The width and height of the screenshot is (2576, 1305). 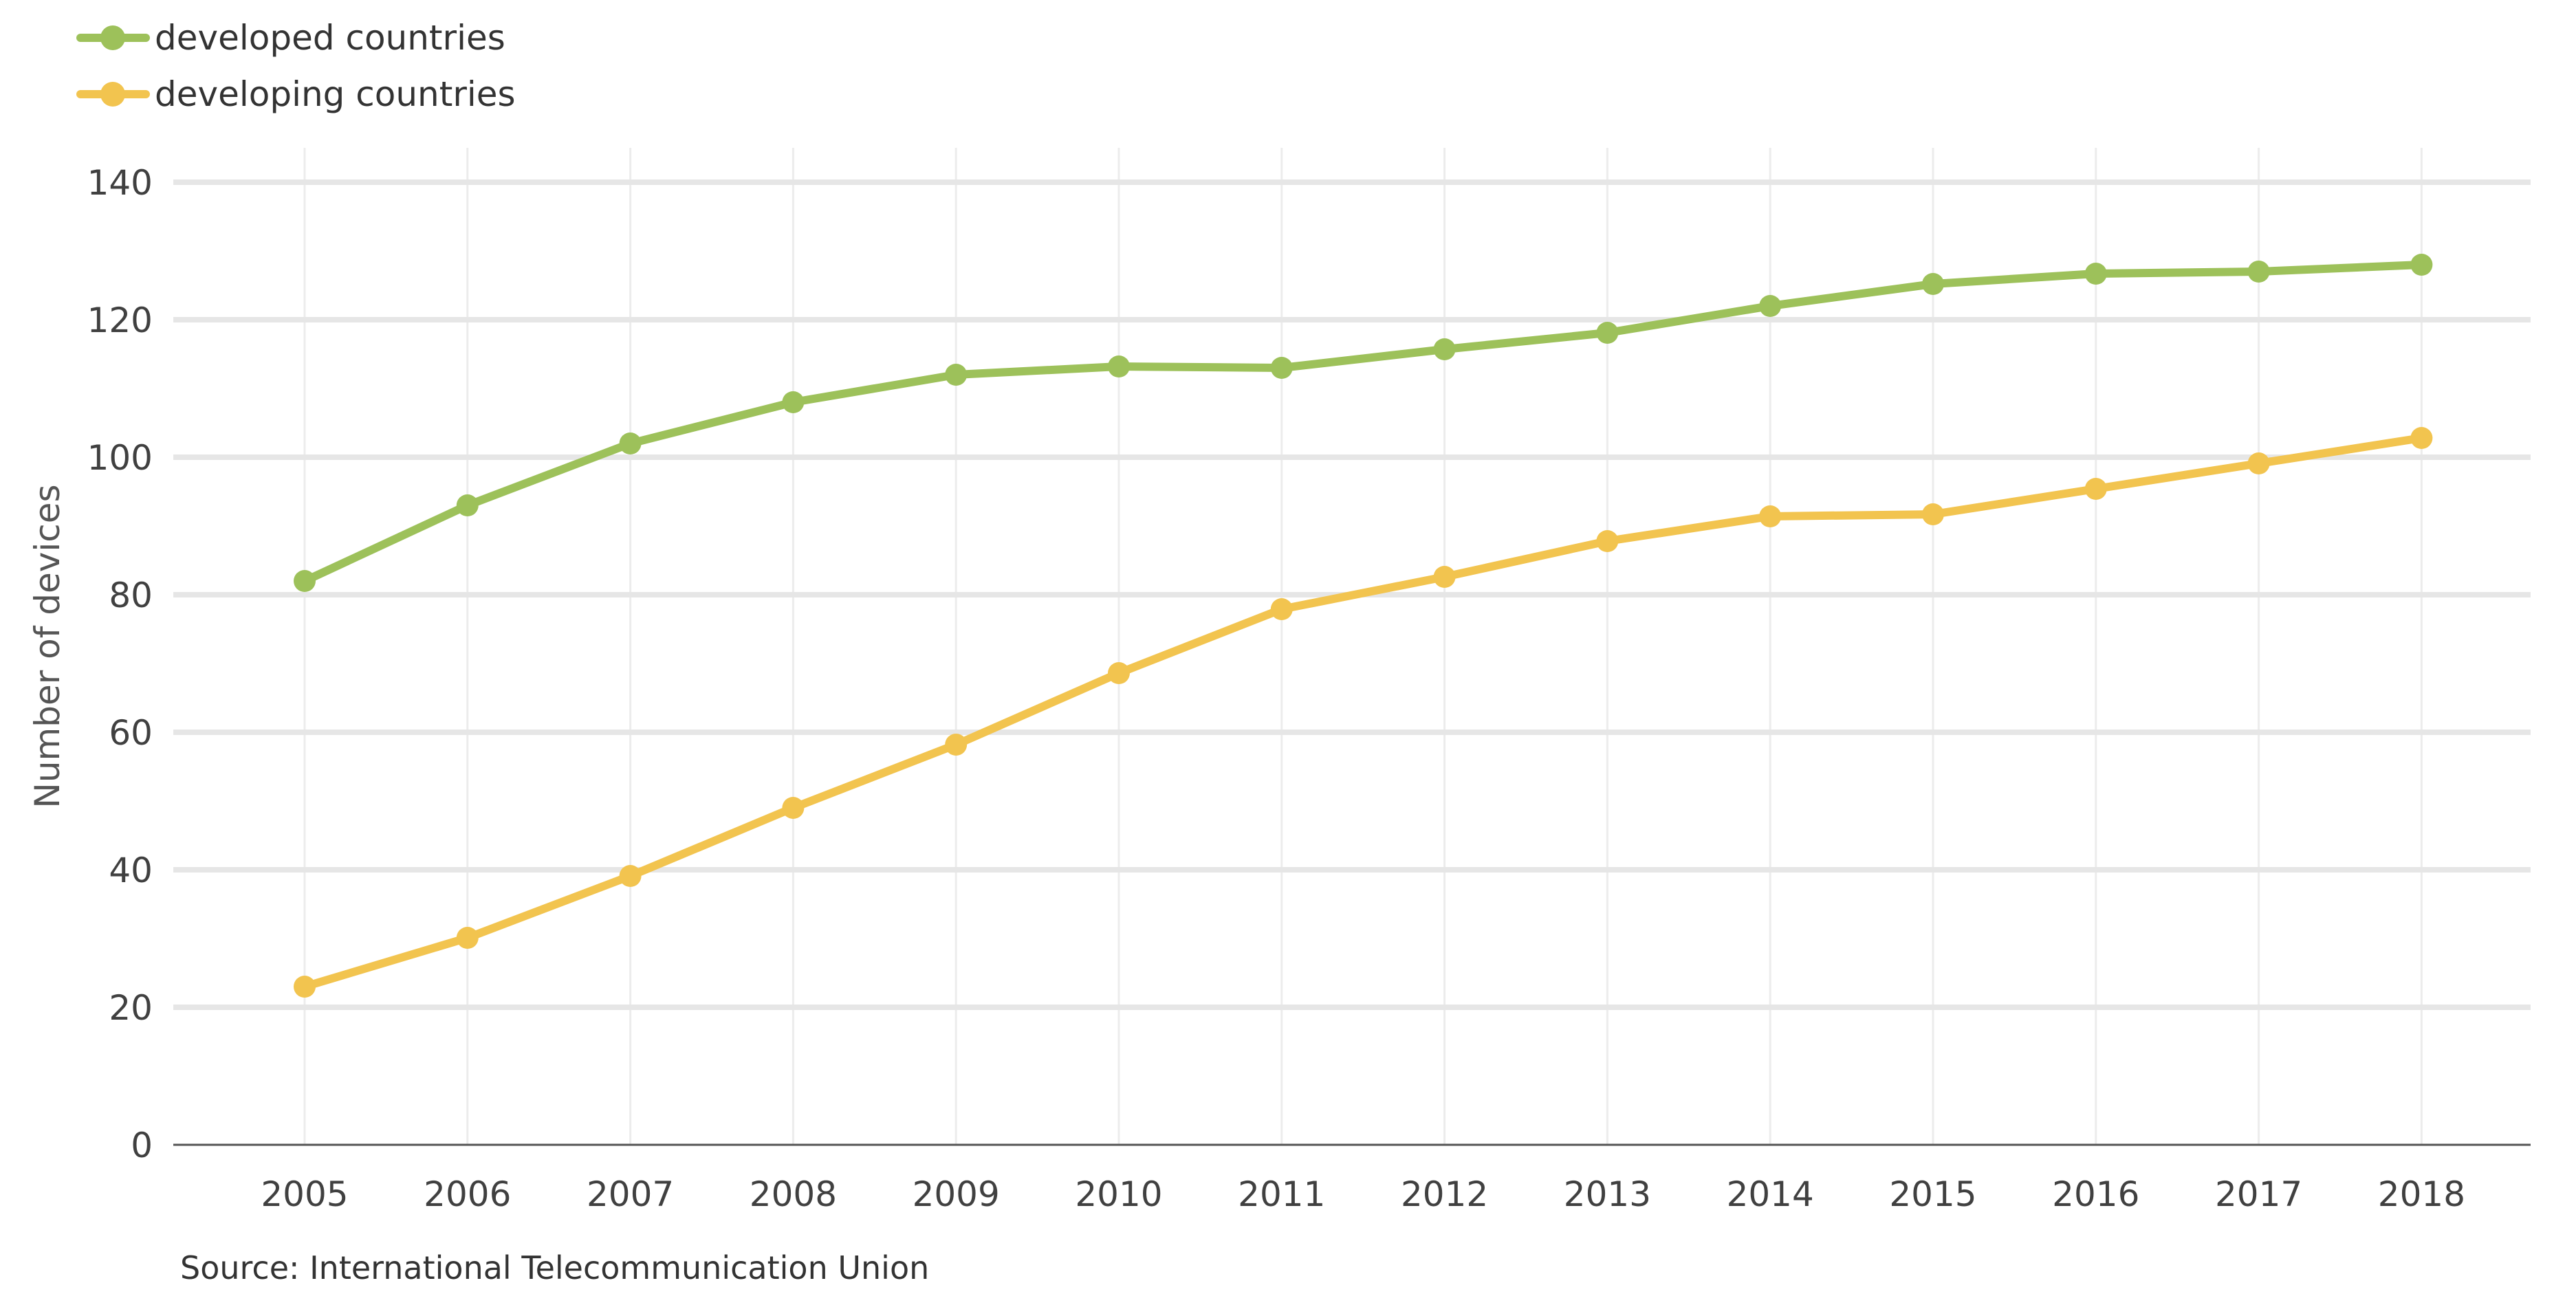 I want to click on point-developing-countries-2011, so click(x=1281, y=609).